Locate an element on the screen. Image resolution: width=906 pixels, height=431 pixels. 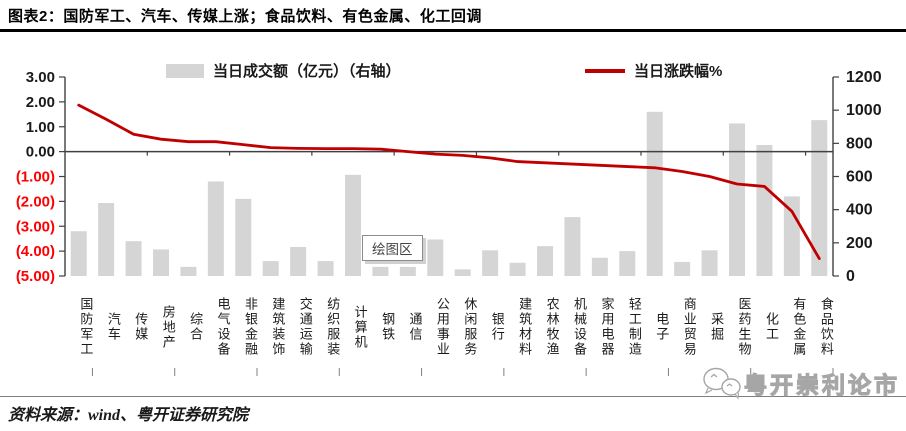
right-axis-tick-label: 1200 is located at coordinates (864, 77).